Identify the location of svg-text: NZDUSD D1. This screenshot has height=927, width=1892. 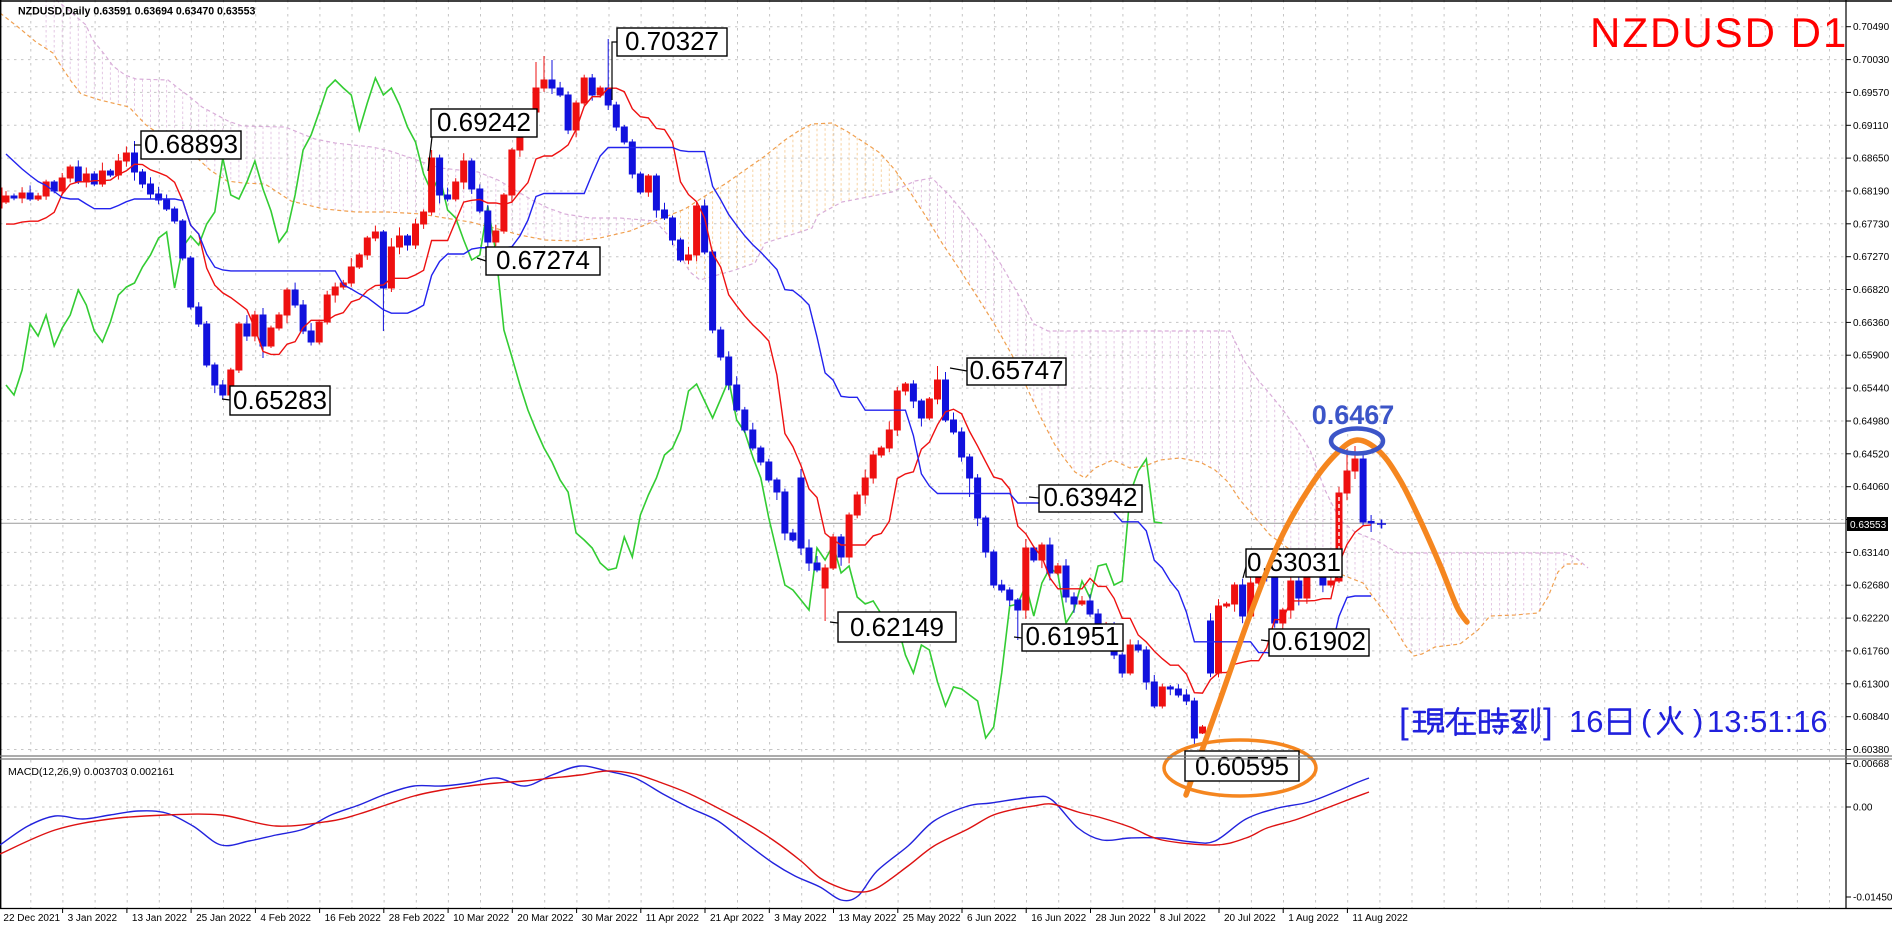
(1719, 32).